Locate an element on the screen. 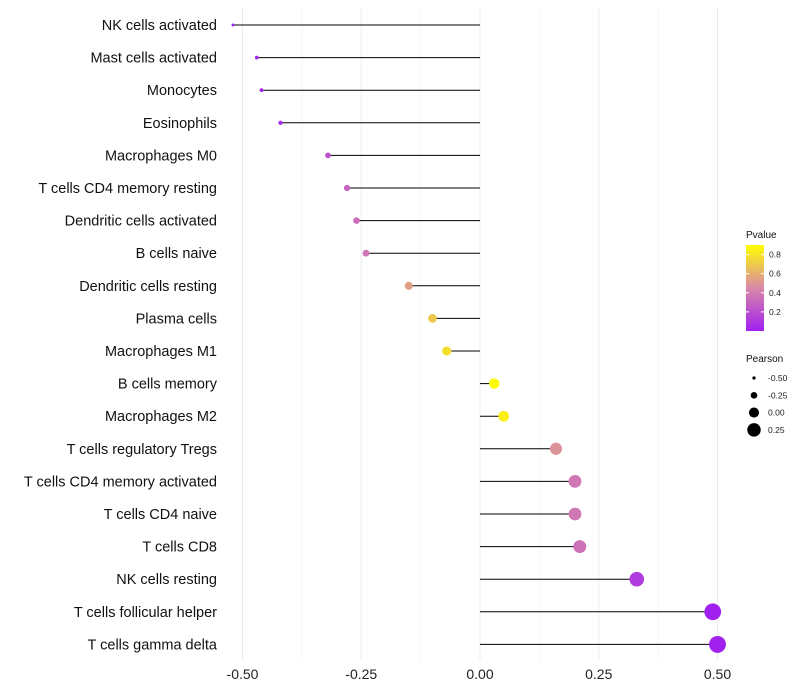  legend-pearson-label: -0.25 is located at coordinates (778, 395).